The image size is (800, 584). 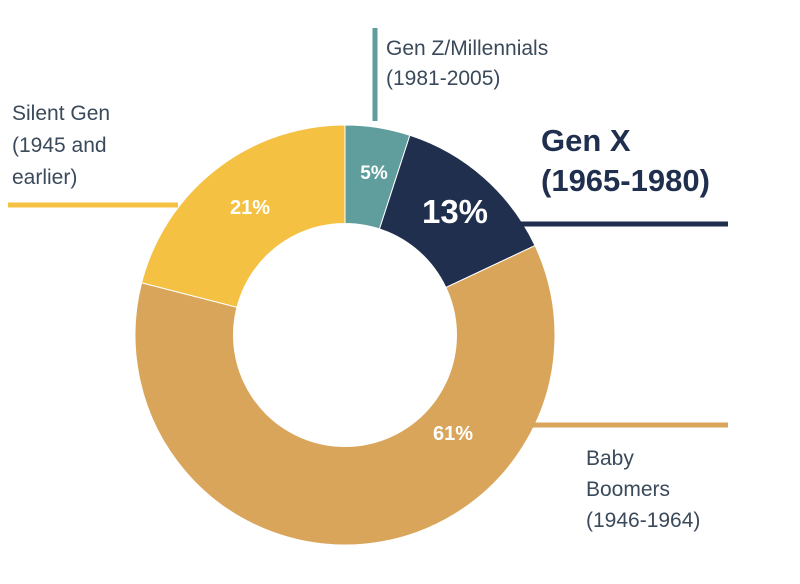 I want to click on pct-label-silent: 21%, so click(x=250, y=208).